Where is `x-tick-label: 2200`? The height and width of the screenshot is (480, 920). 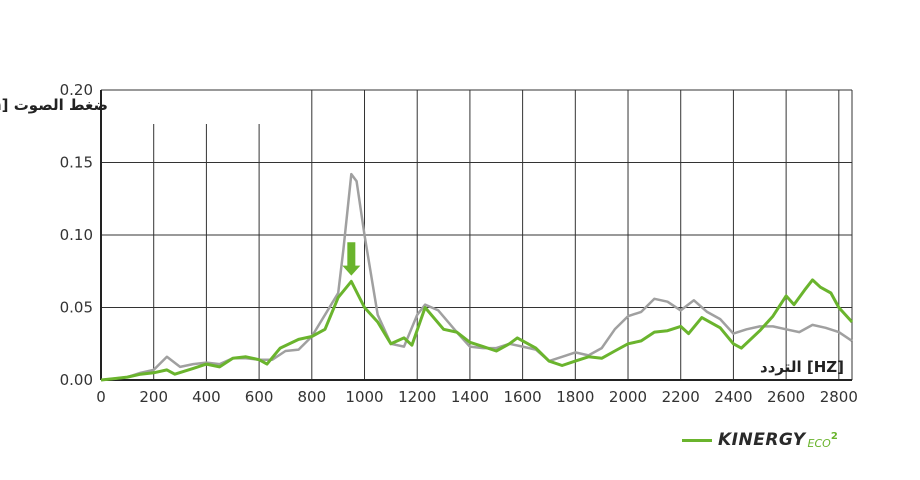 x-tick-label: 2200 is located at coordinates (681, 397).